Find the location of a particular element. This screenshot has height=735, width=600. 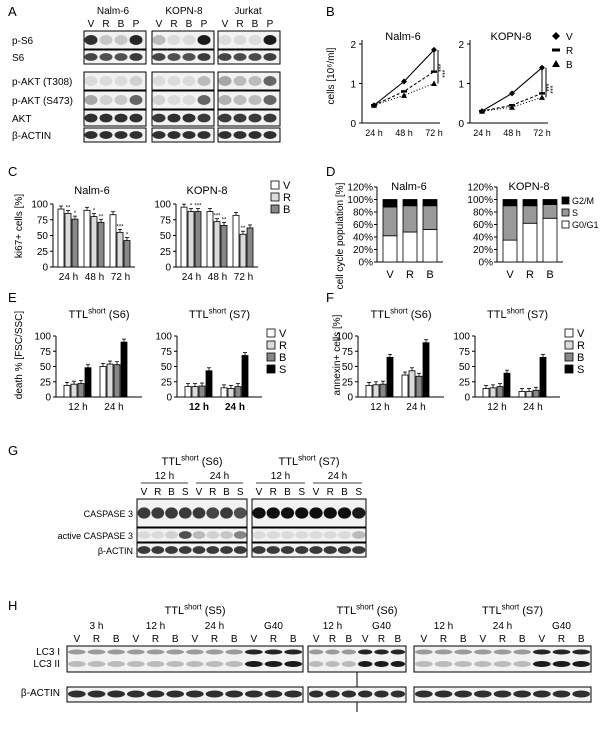

chart-b-ytick-label: 1 is located at coordinates (353, 85).